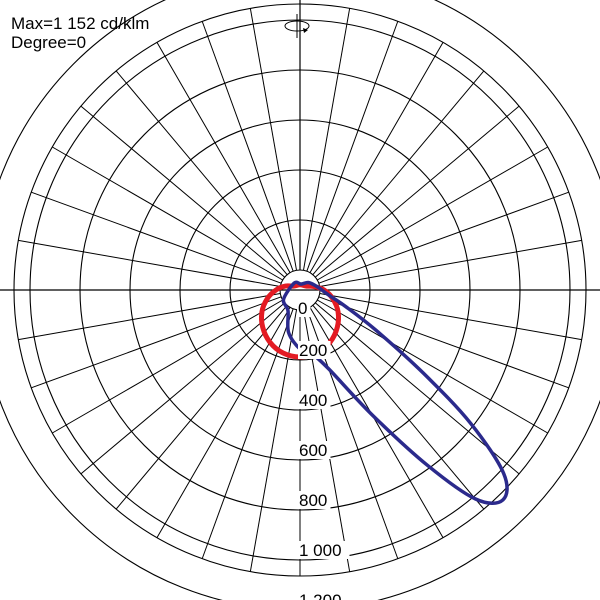  I want to click on tick-label-800: 800, so click(313, 500).